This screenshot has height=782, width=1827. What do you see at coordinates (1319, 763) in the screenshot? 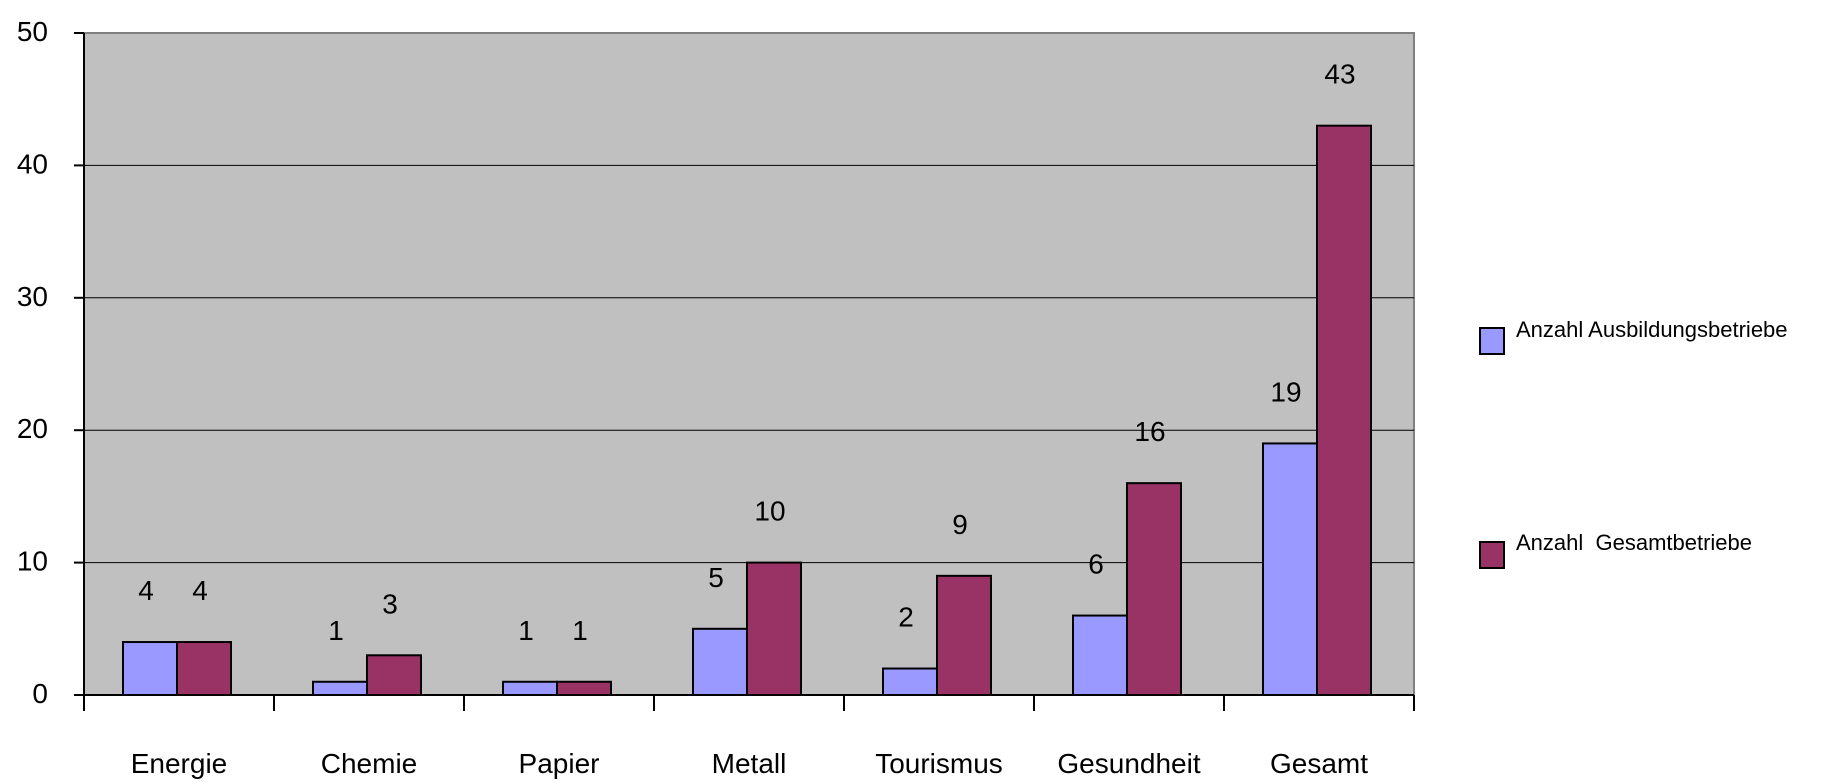
I see `category-label: Gesamt` at bounding box center [1319, 763].